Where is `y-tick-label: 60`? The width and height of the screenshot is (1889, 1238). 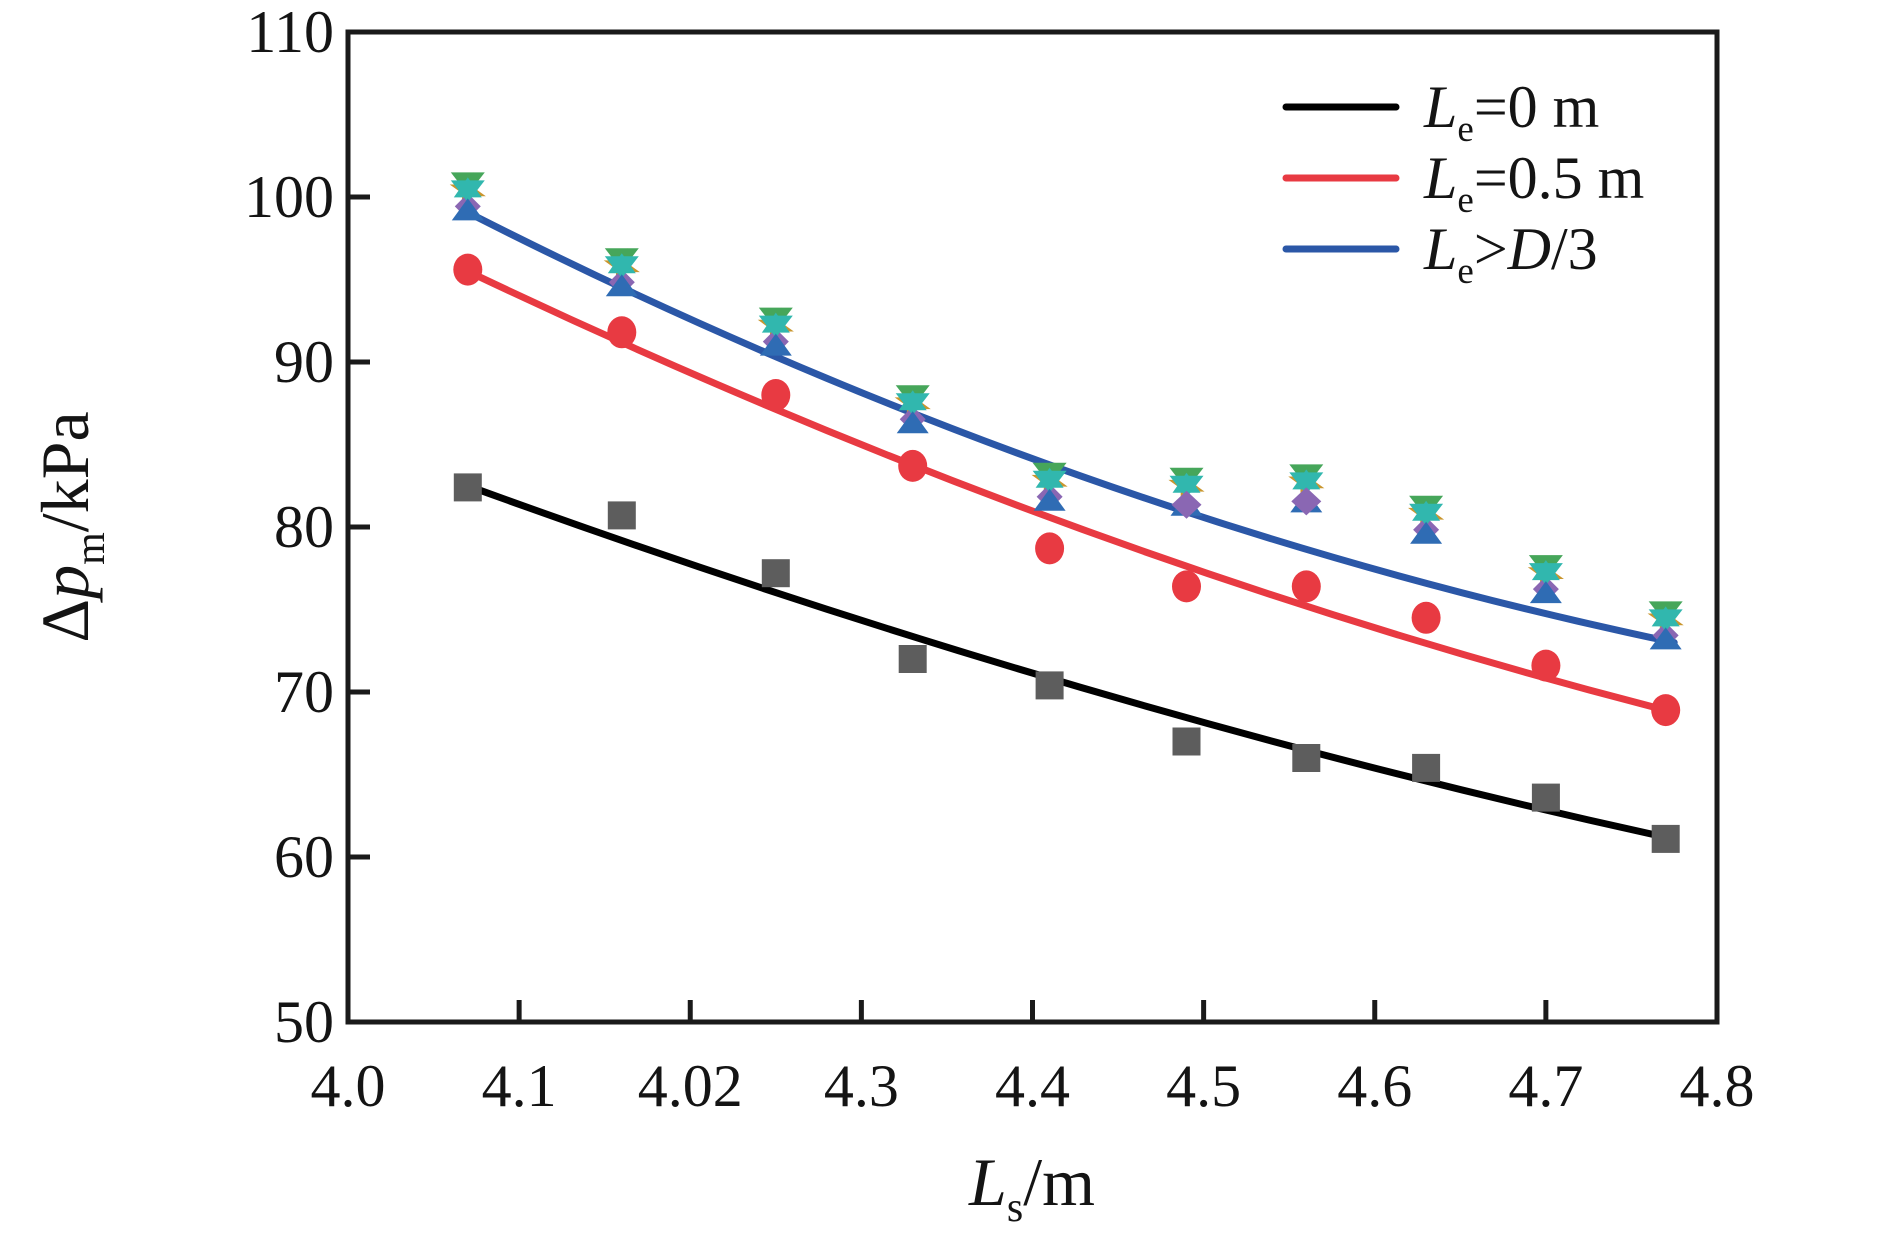 y-tick-label: 60 is located at coordinates (304, 857).